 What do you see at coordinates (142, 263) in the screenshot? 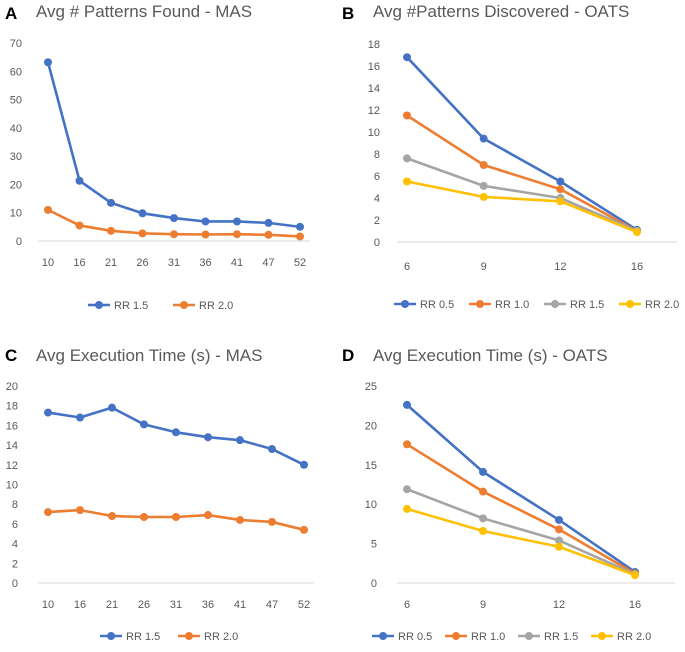
I see `x-tick-label: 26` at bounding box center [142, 263].